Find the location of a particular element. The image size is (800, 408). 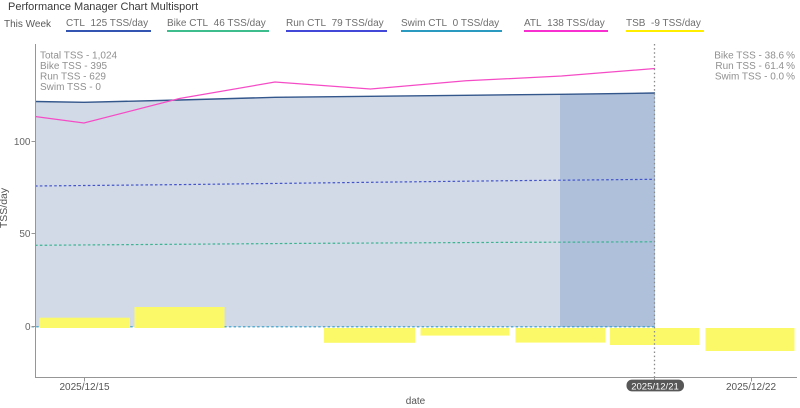

svg-text: TSS/day is located at coordinates (5, 207).